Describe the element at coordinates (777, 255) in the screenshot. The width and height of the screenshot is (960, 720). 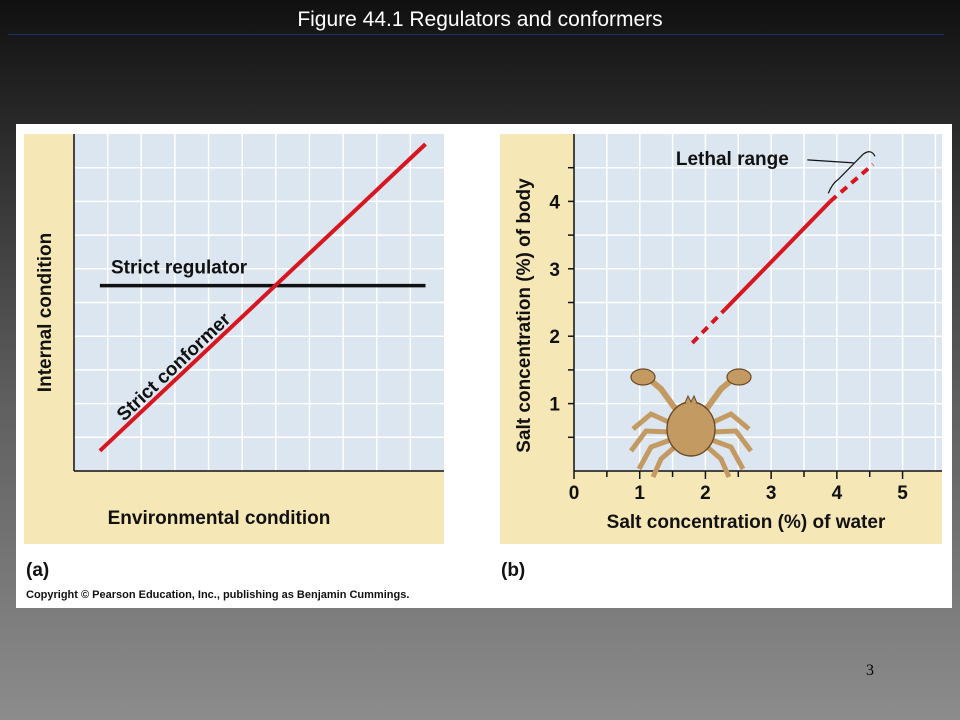
I see `salt-solid-segment` at that location.